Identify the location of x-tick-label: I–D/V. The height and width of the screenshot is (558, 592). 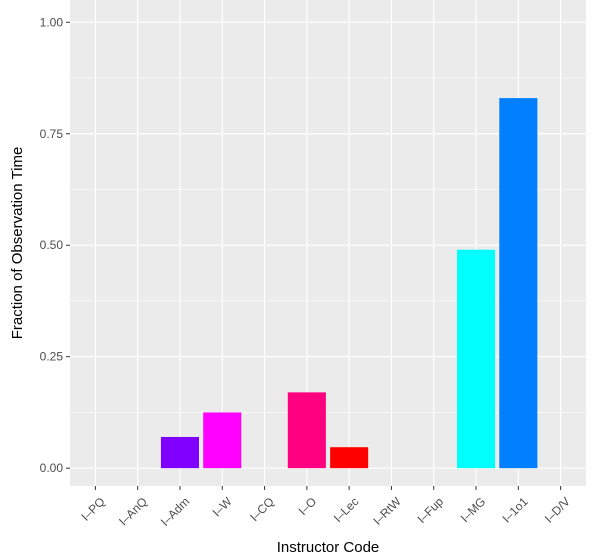
(557, 509).